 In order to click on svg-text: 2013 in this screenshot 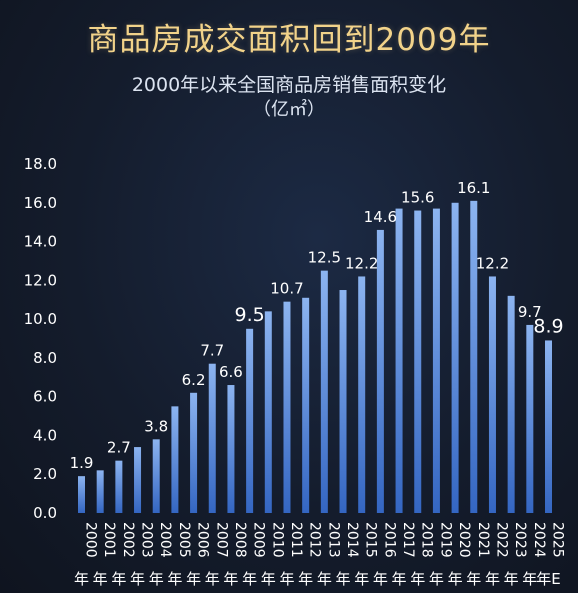, I will do `click(333, 540)`.